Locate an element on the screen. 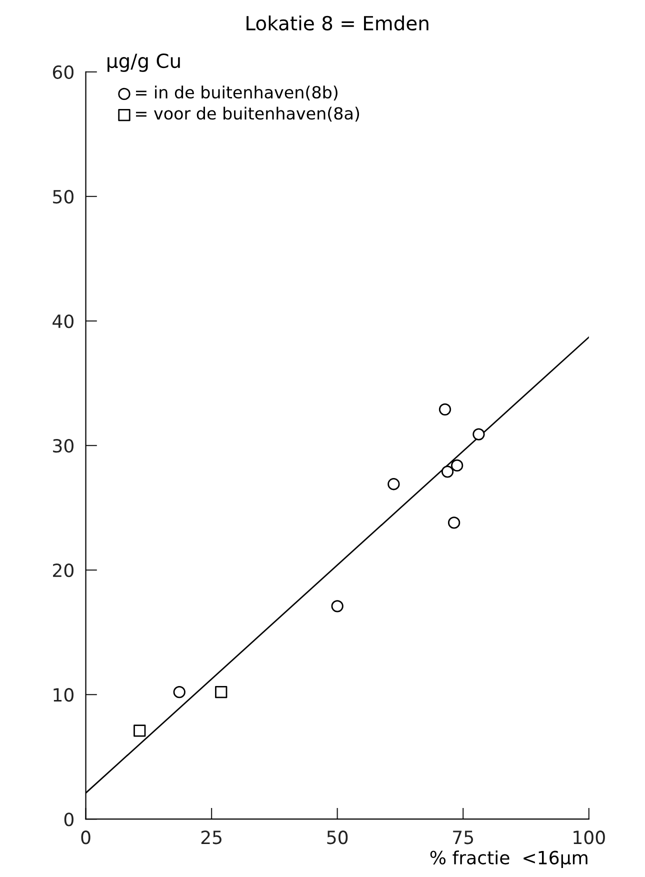  chart-title: Lokatie 8 = Emden is located at coordinates (337, 23).